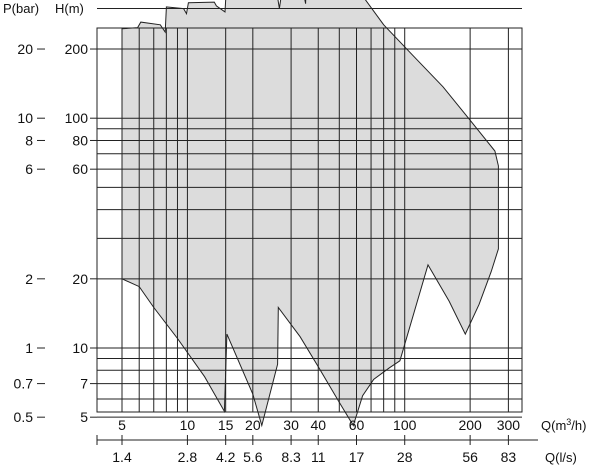  Describe the element at coordinates (29, 169) in the screenshot. I see `pressure-tick-label: 6` at that location.